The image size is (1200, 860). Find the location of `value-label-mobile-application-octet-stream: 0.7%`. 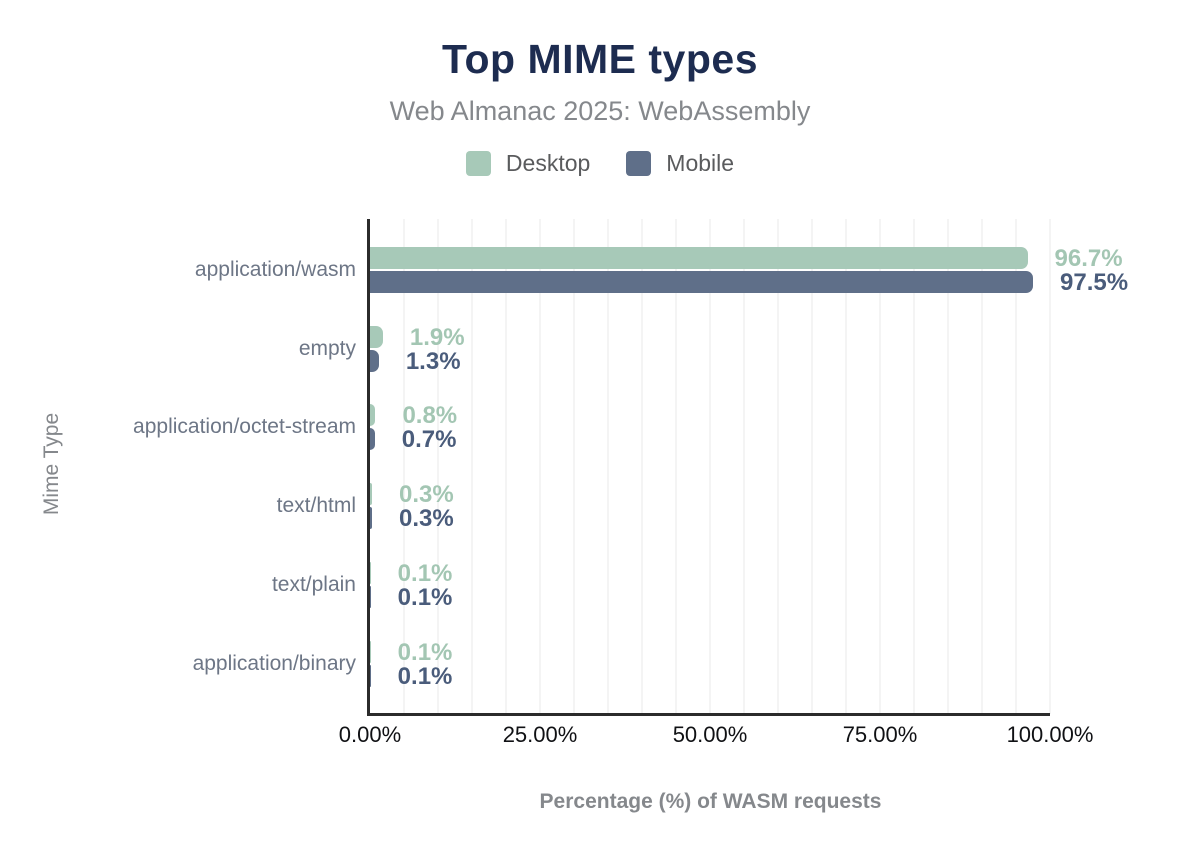

value-label-mobile-application-octet-stream: 0.7% is located at coordinates (429, 440).